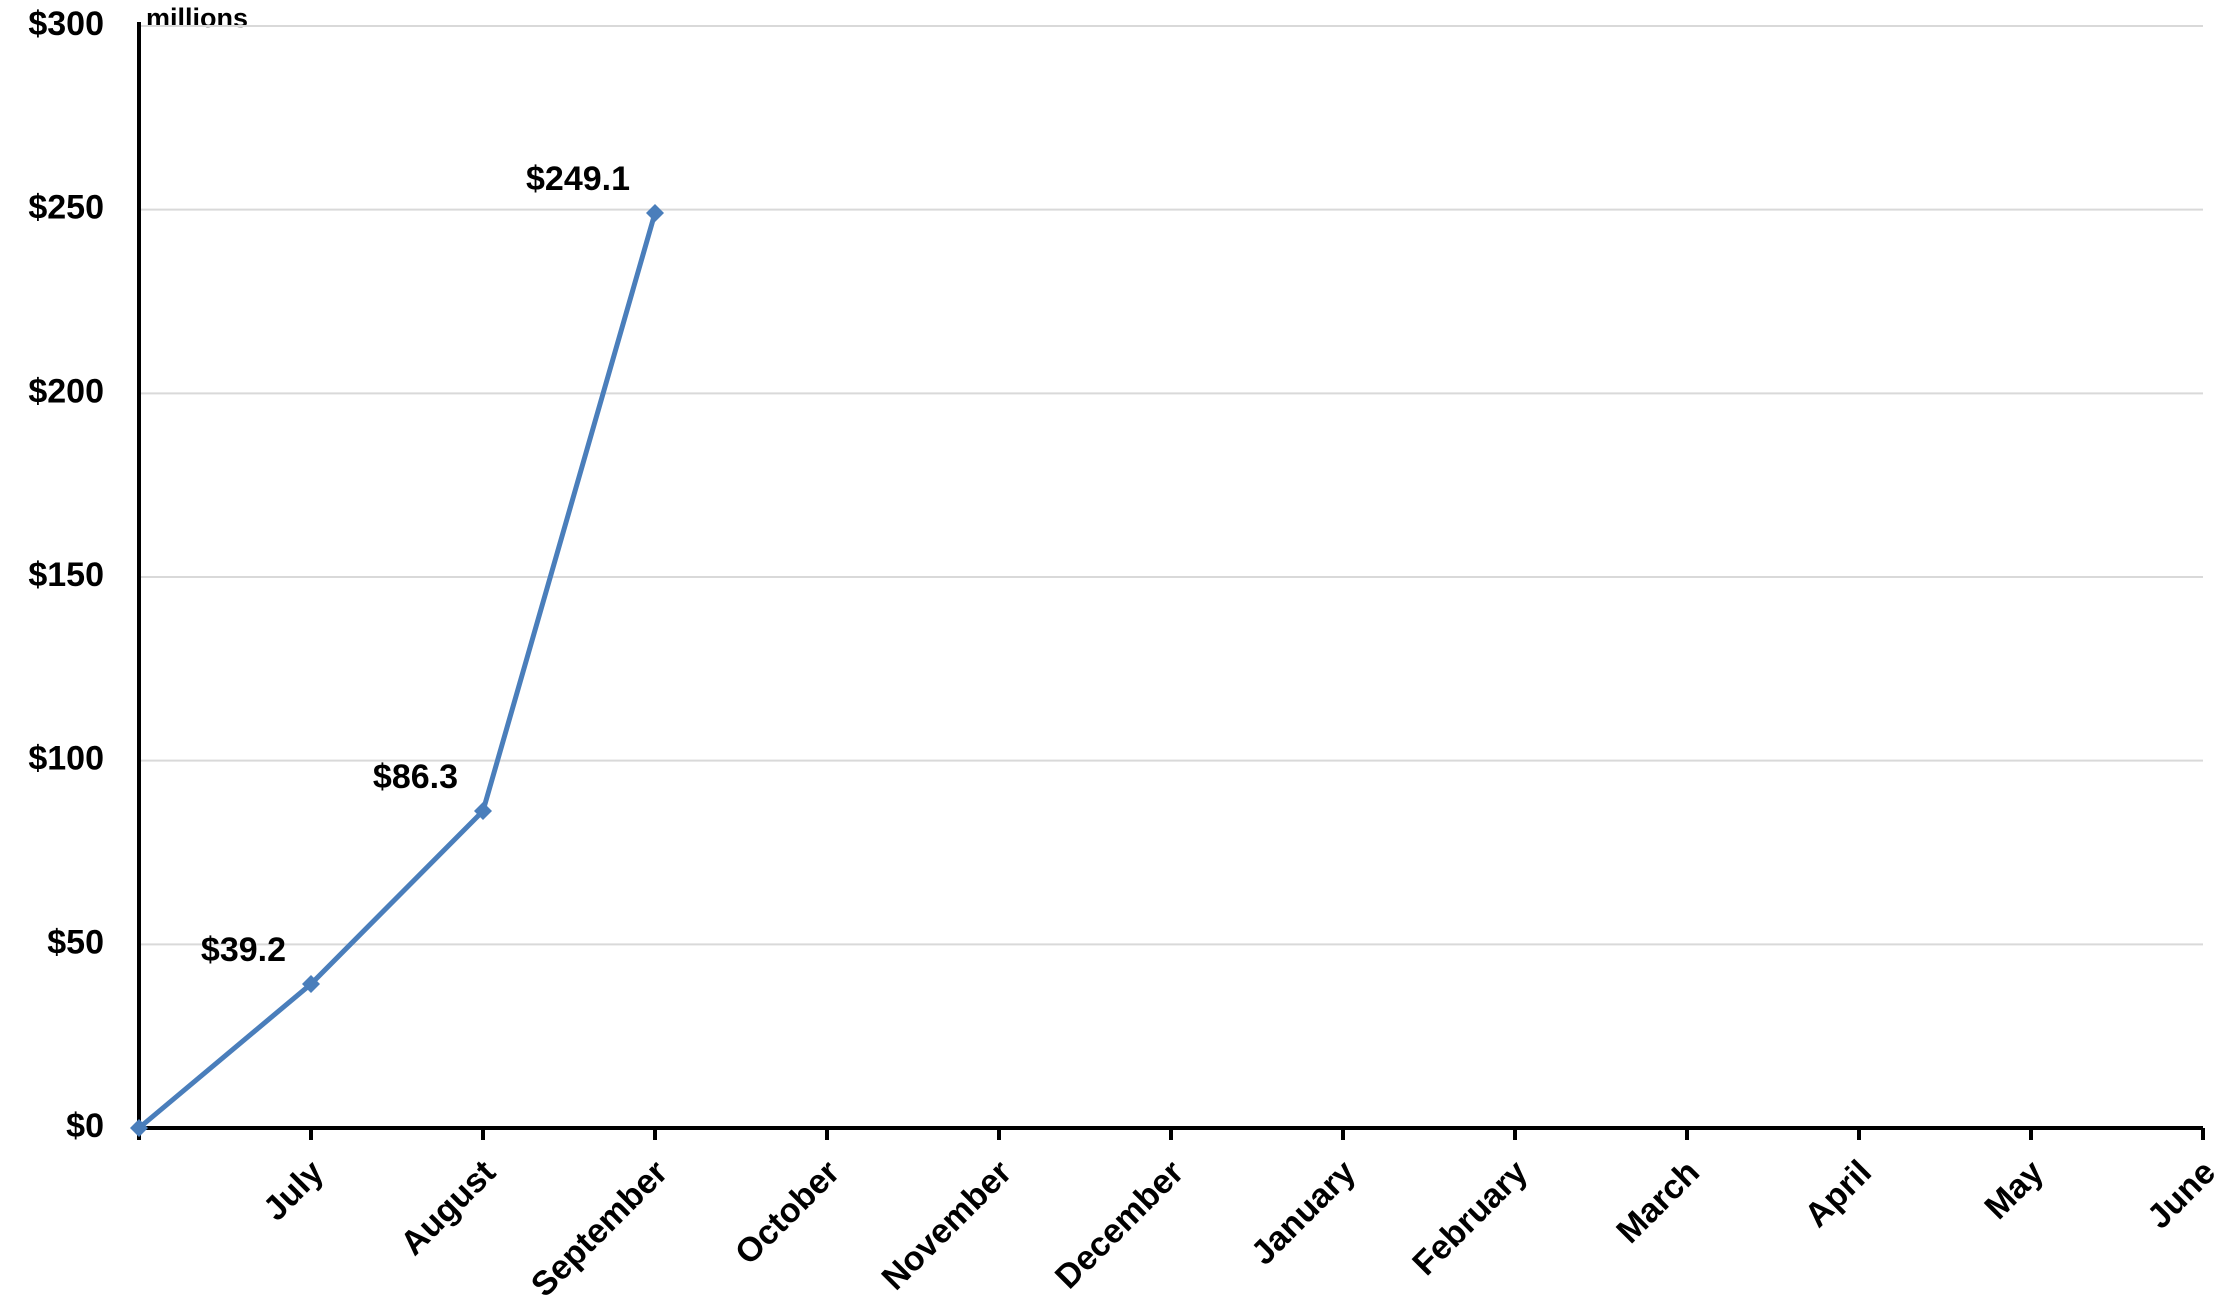 This screenshot has height=1316, width=2231. What do you see at coordinates (75, 942) in the screenshot?
I see `y-tick-label: $50` at bounding box center [75, 942].